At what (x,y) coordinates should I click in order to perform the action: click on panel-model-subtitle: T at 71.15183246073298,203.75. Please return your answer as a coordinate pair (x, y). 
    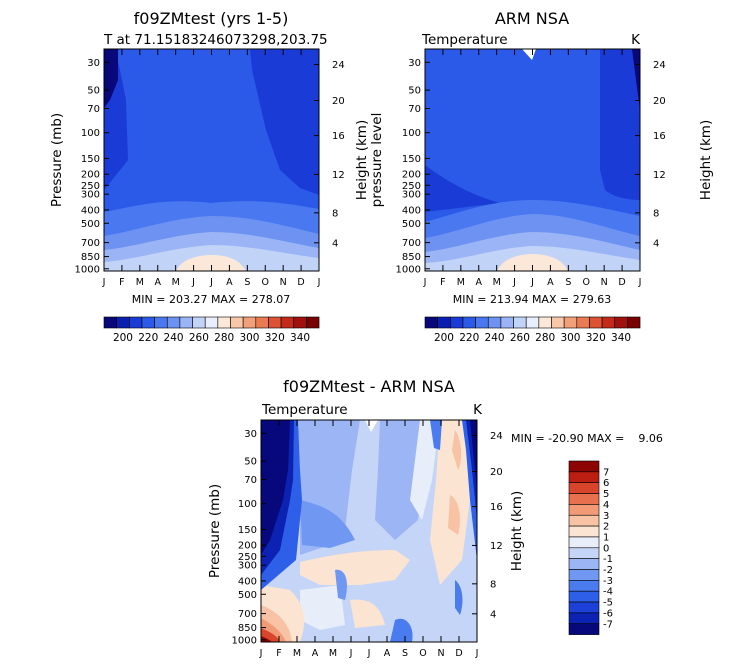
    Looking at the image, I should click on (215, 40).